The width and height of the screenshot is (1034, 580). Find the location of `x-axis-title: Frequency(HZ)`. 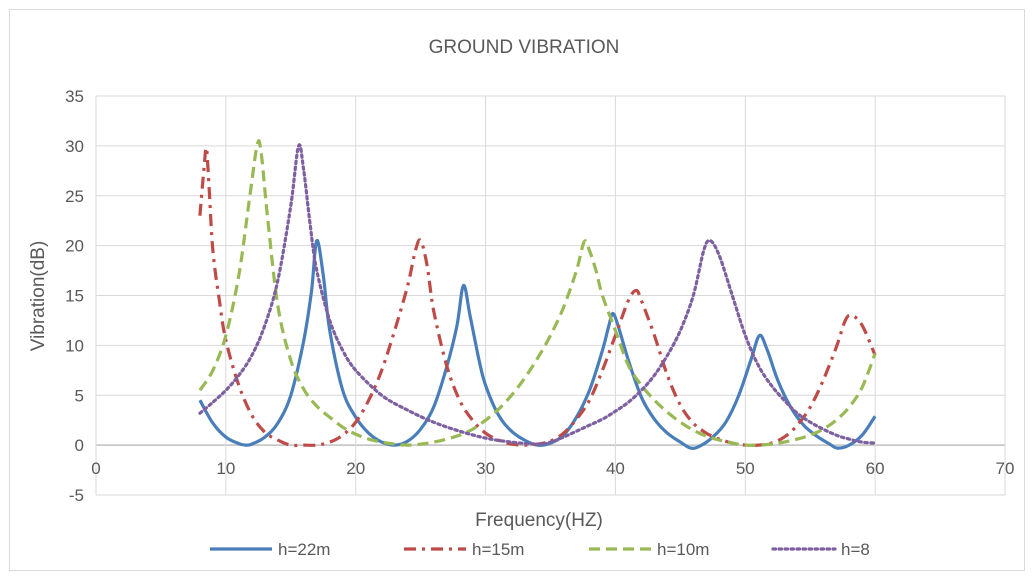

x-axis-title: Frequency(HZ) is located at coordinates (539, 520).